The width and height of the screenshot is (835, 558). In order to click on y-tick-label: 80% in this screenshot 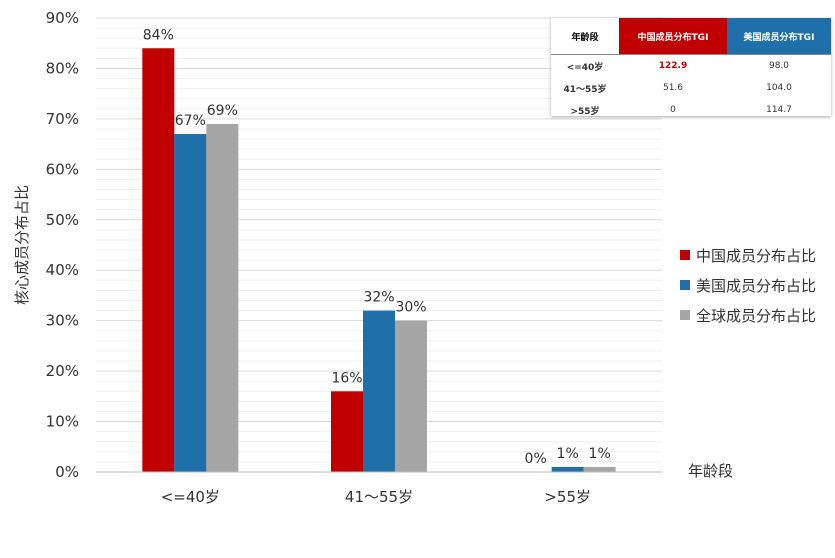, I will do `click(62, 68)`.